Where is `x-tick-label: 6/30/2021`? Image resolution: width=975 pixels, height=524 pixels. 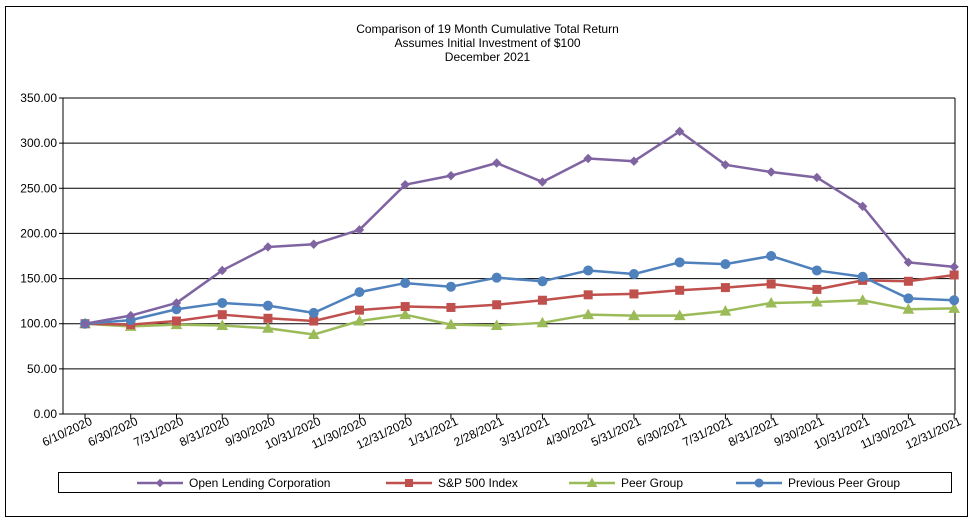 x-tick-label: 6/30/2021 is located at coordinates (662, 431).